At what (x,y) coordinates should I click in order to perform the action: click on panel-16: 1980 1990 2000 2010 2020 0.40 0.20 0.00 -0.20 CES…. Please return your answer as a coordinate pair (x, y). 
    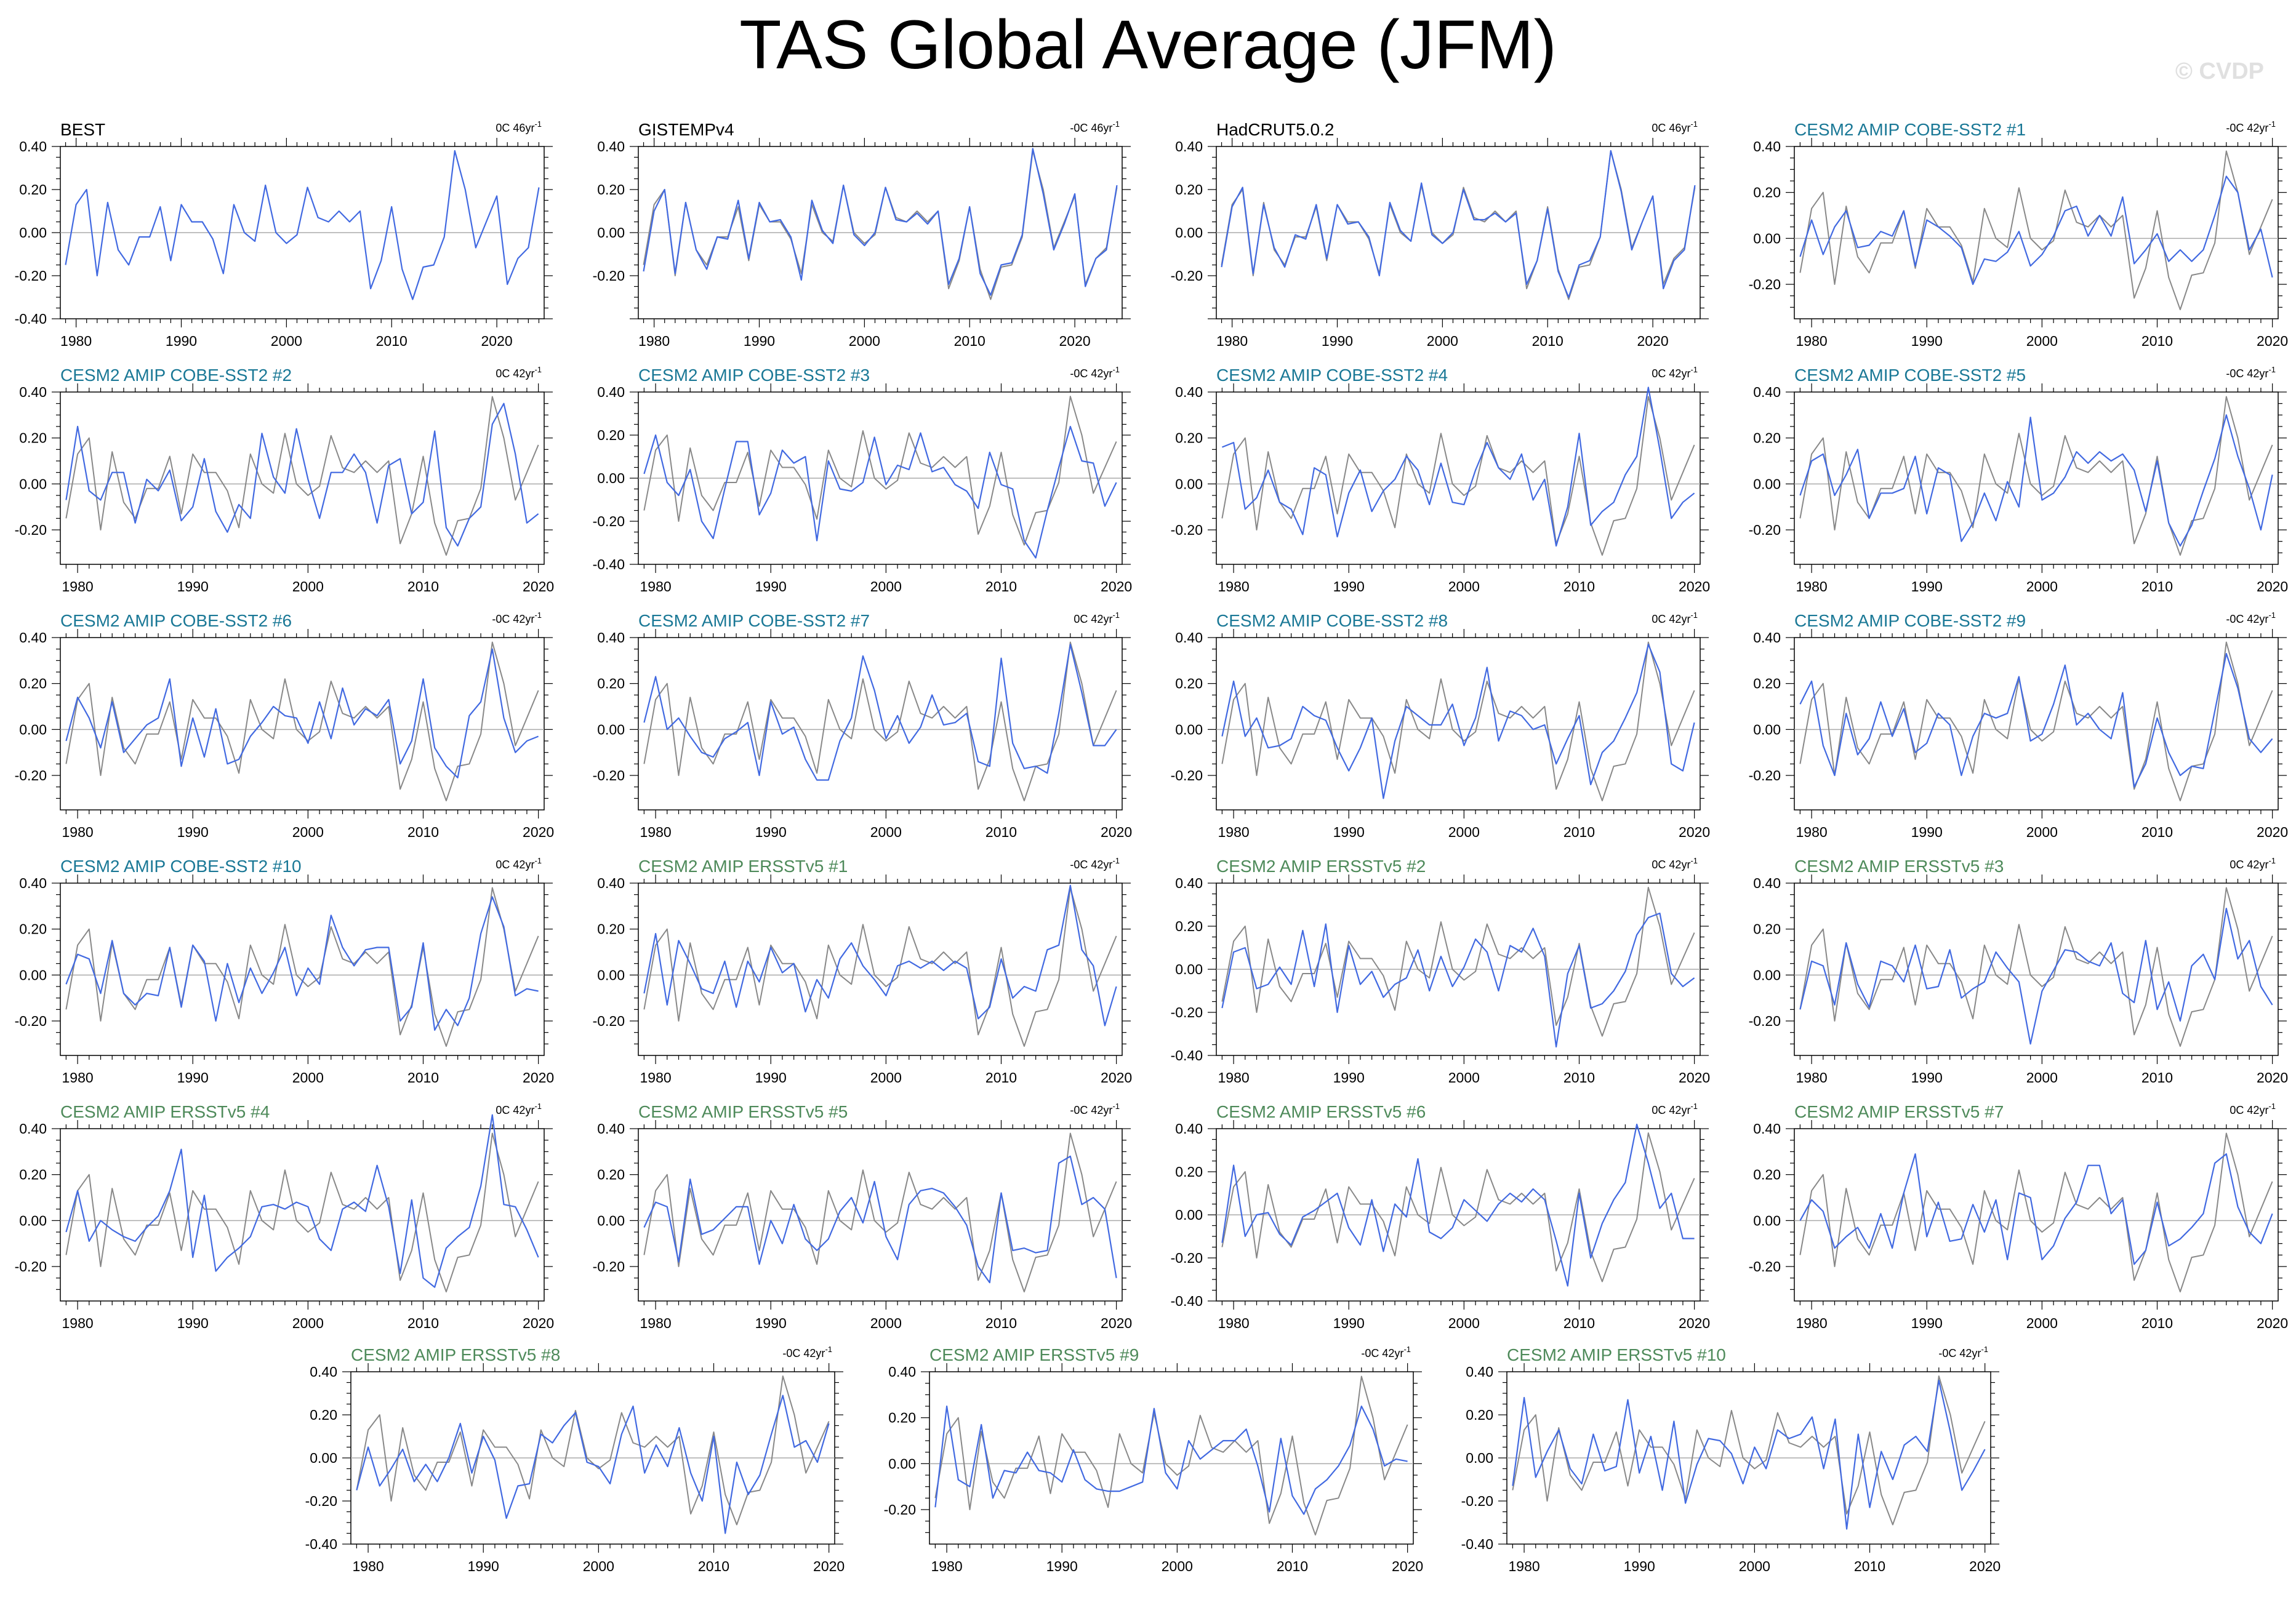
    Looking at the image, I should click on (2019, 971).